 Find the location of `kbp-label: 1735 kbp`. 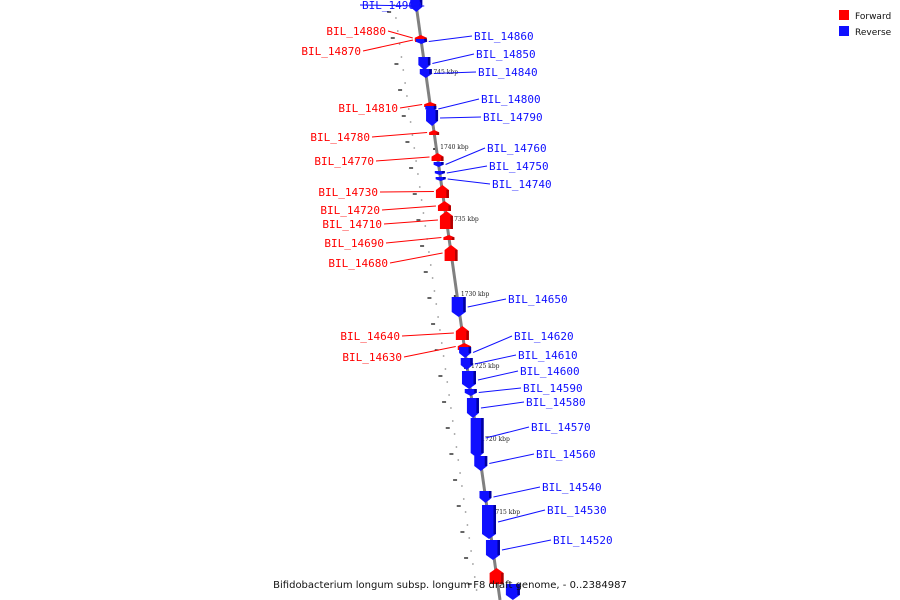

kbp-label: 1735 kbp is located at coordinates (464, 219).